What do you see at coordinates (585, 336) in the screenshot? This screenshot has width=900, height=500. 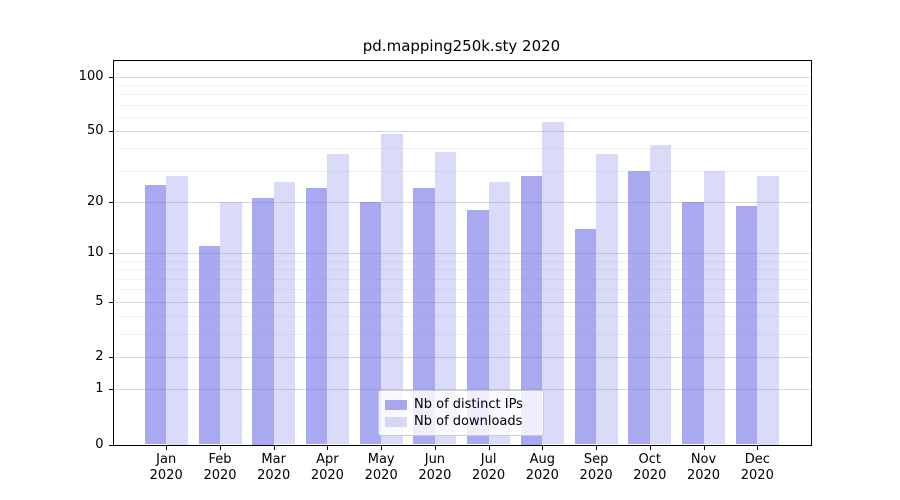 I see `bar-ips-sep` at bounding box center [585, 336].